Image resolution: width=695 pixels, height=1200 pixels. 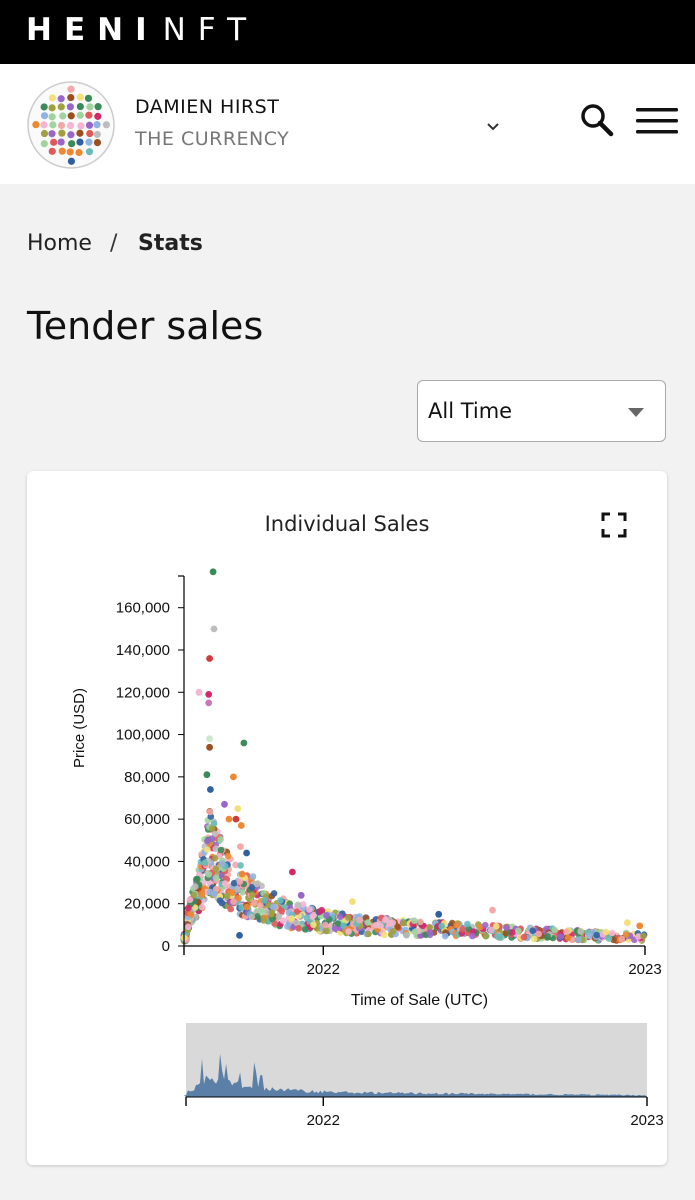 What do you see at coordinates (347, 124) in the screenshot?
I see `collection-header: DAMIEN HIRST THE CURRENCY` at bounding box center [347, 124].